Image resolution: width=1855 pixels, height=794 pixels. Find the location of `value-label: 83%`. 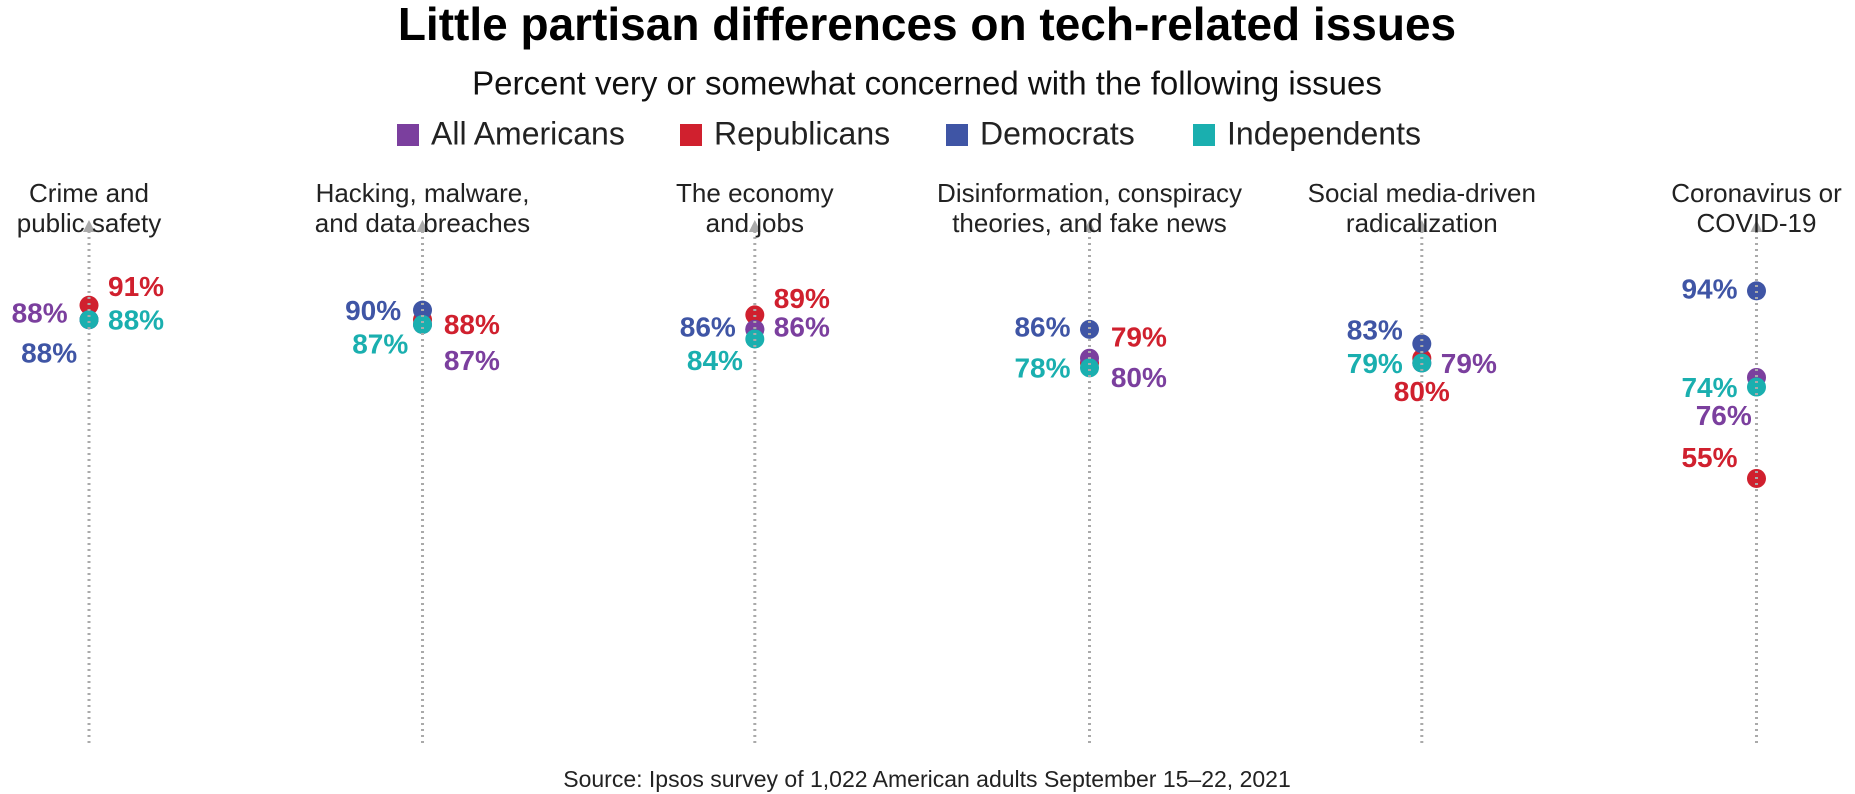

value-label: 83% is located at coordinates (1375, 329).